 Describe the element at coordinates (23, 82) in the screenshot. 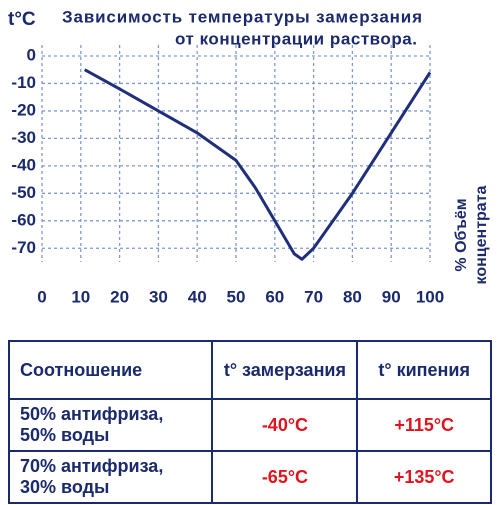

I see `y-tick-label: -10` at that location.